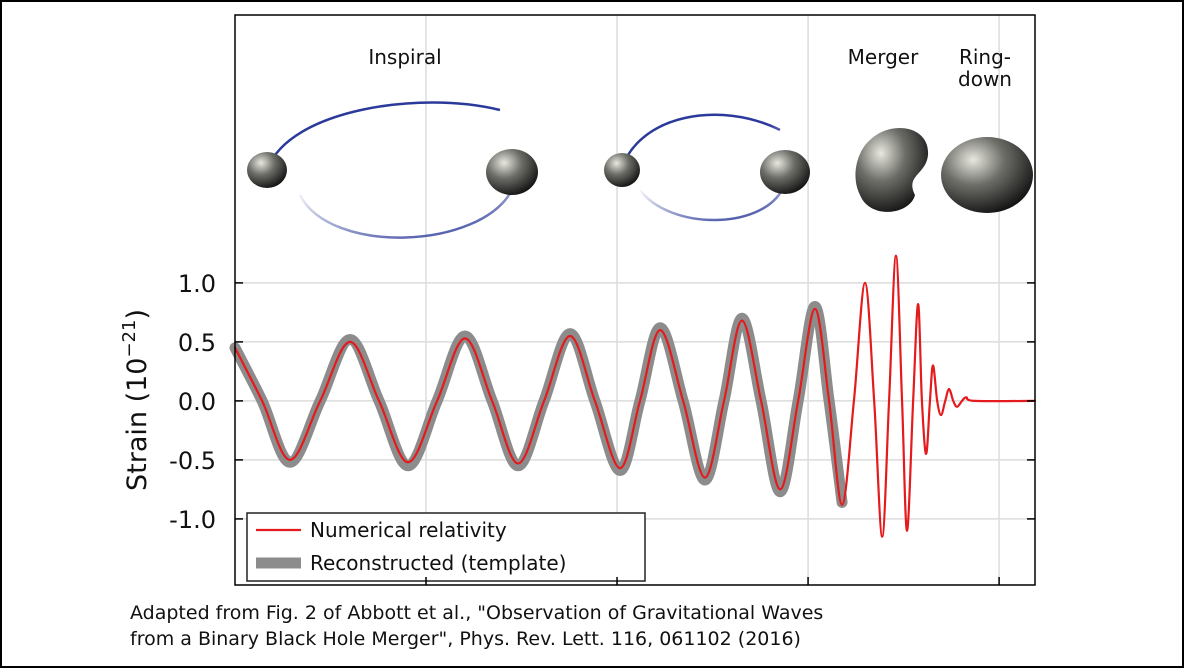  I want to click on annotation: down, so click(985, 79).